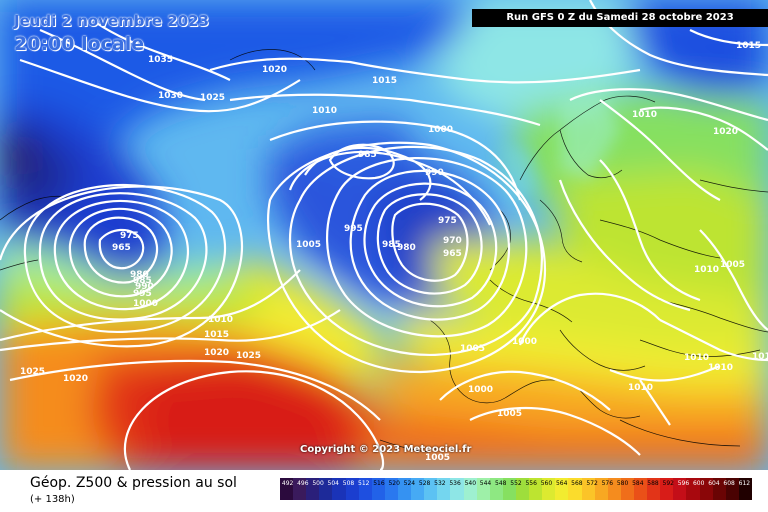 This screenshot has width=768, height=512. Describe the element at coordinates (470, 483) in the screenshot. I see `colorbar-label: 540` at that location.